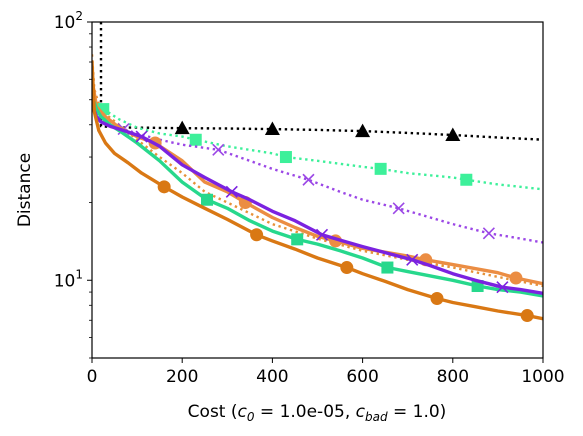  I want to click on x-axis-label: Cost (c0 = 1.0e-05, cbad = 1.0), so click(317, 413).